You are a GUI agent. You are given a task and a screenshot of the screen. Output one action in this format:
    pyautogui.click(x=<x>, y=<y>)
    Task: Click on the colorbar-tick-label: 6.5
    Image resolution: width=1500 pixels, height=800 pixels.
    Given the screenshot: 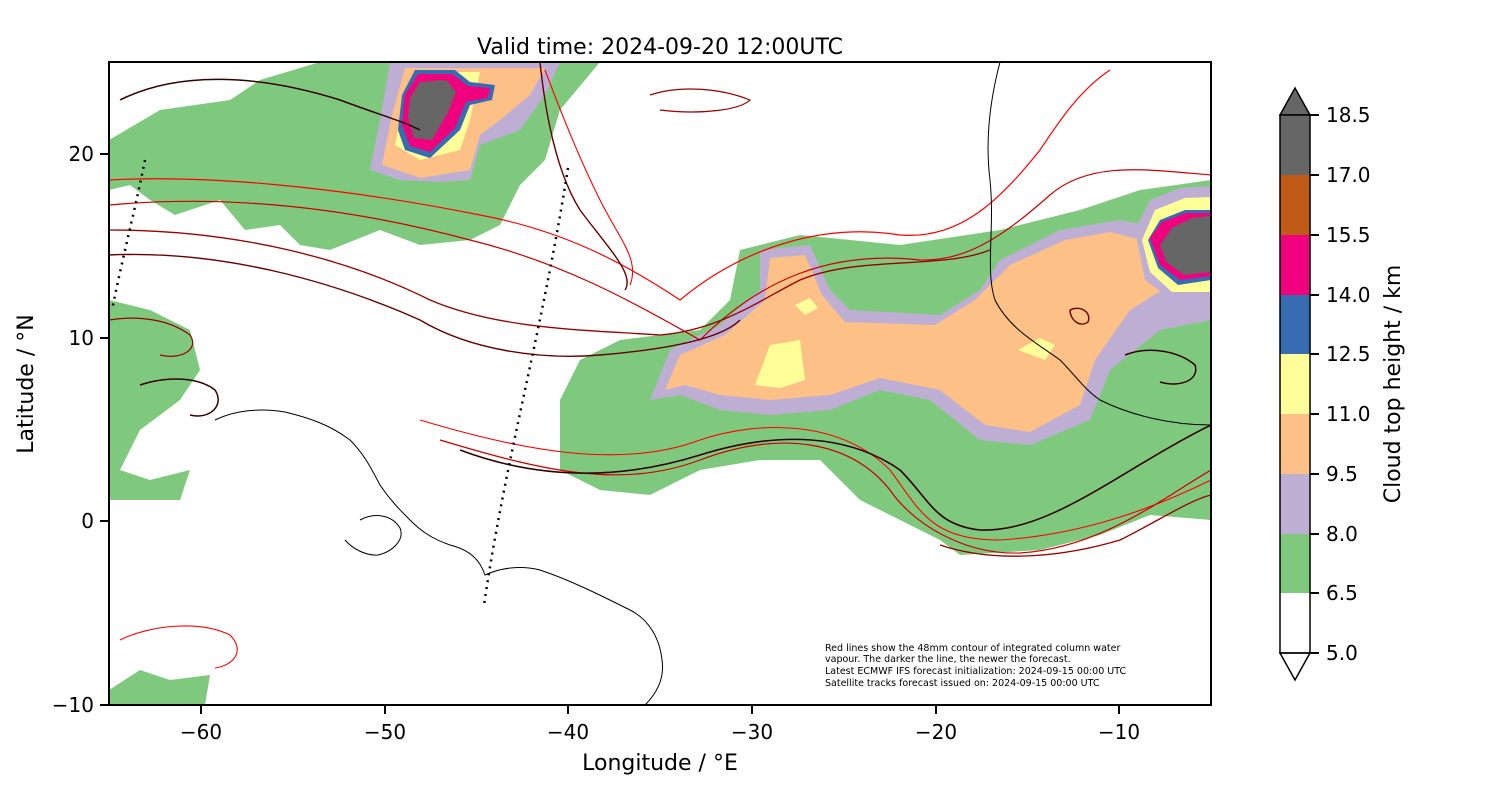 What is the action you would take?
    pyautogui.click(x=1342, y=593)
    